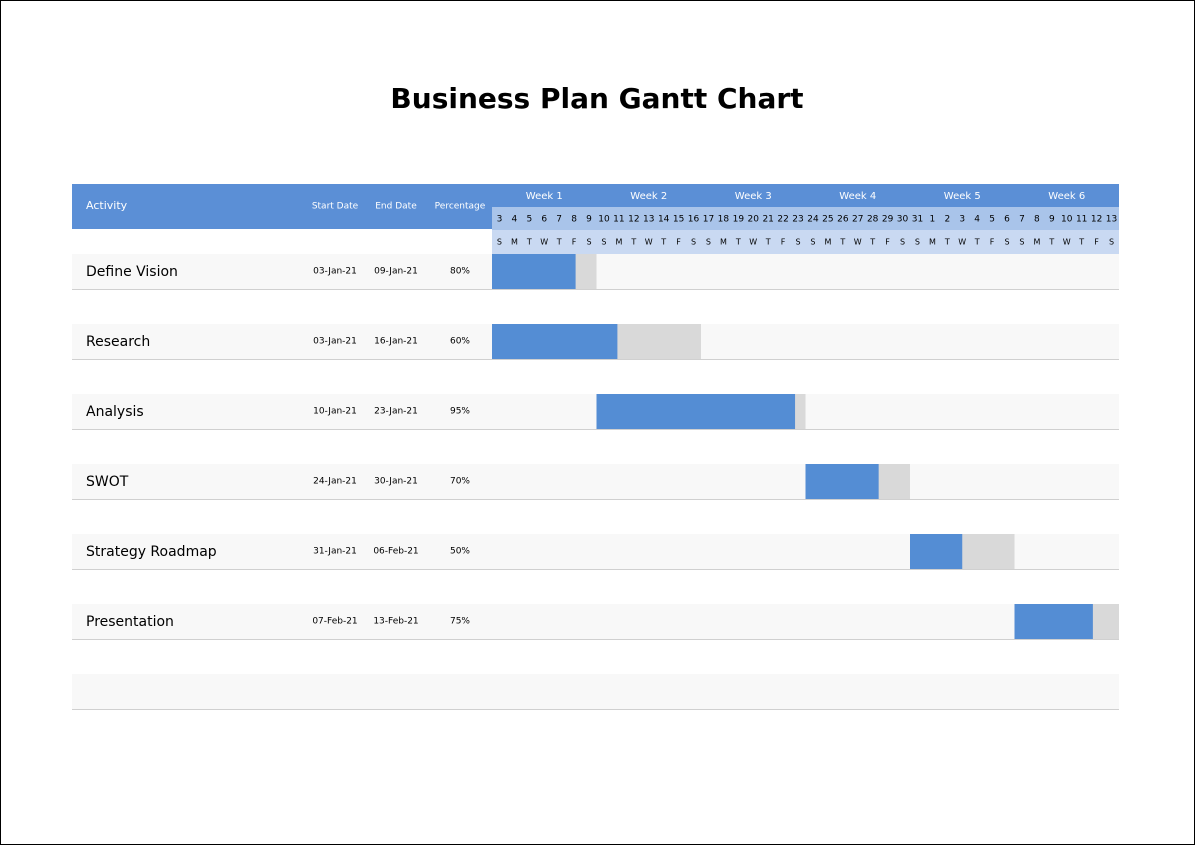  I want to click on day-number: 13, so click(1111, 220).